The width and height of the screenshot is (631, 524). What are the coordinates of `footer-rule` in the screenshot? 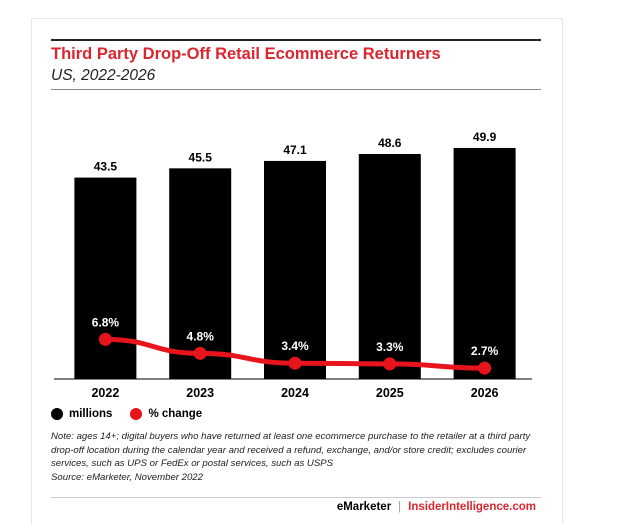 It's located at (296, 497).